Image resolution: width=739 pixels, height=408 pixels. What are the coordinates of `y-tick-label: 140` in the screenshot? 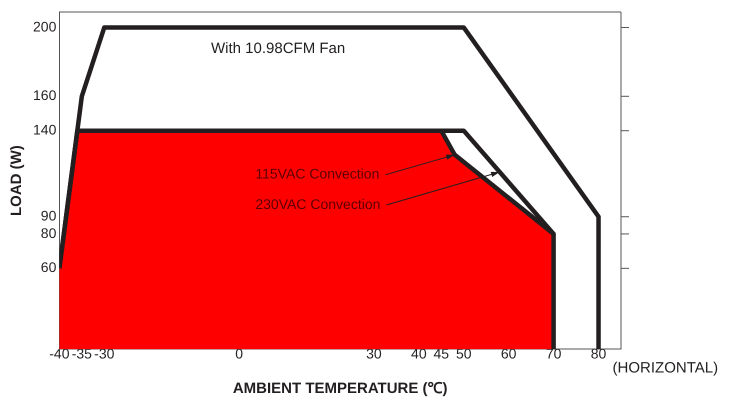 It's located at (45, 130).